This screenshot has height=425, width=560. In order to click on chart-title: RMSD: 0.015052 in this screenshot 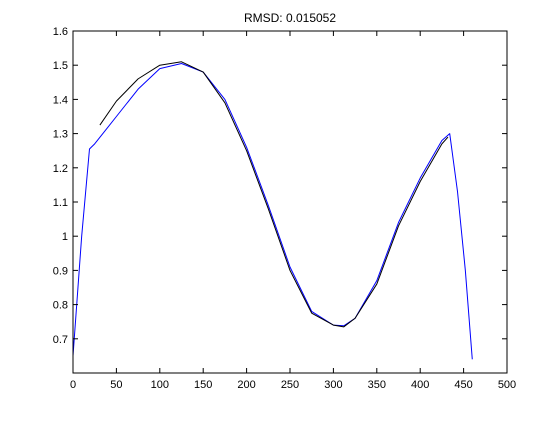, I will do `click(290, 18)`.